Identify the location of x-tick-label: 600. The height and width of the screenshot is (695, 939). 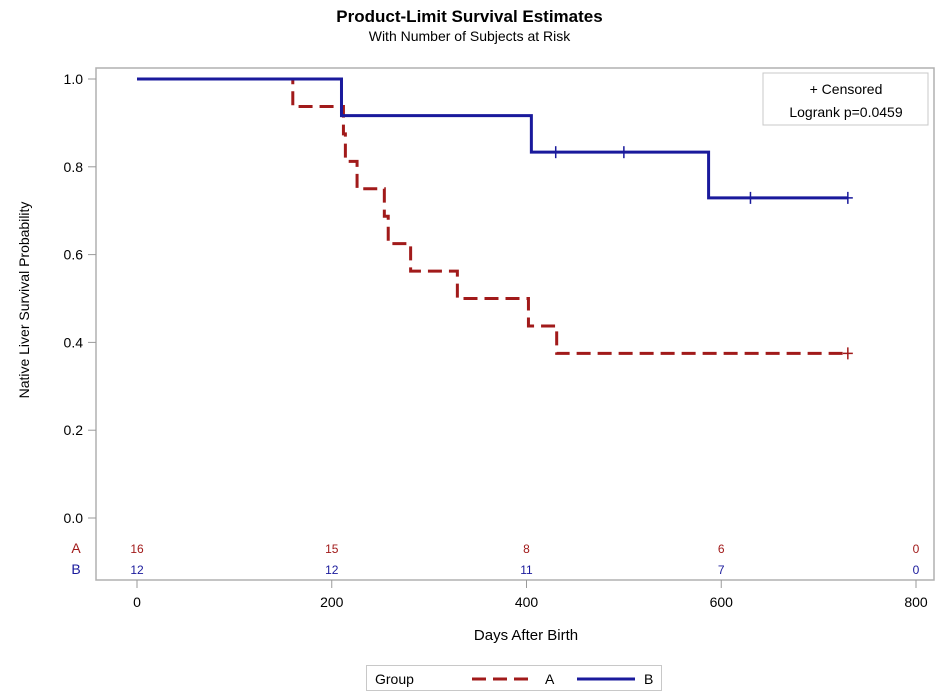
(722, 602).